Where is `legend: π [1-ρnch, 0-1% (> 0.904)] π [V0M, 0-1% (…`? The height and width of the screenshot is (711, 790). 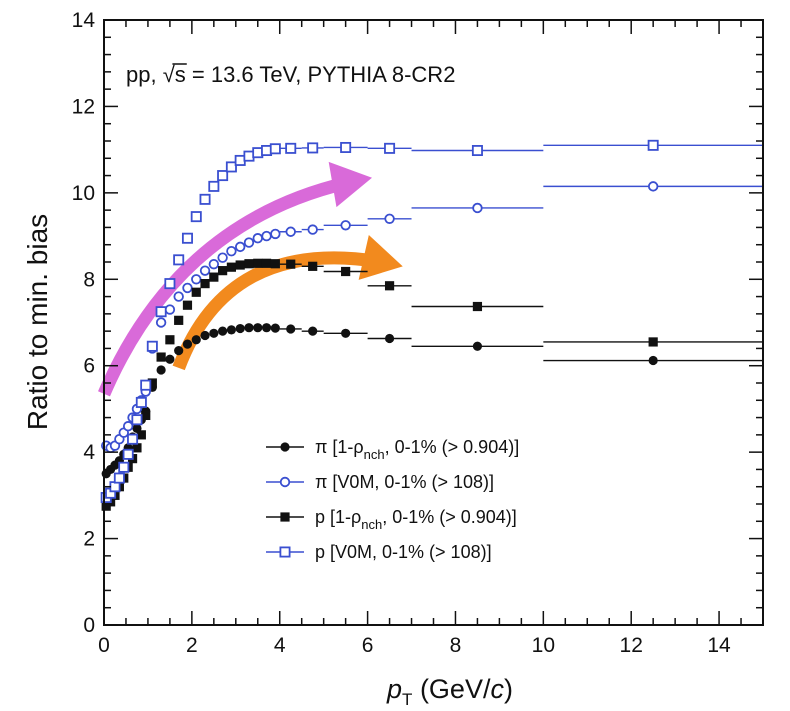
legend: π [1-ρnch, 0-1% (> 0.904)] π [V0M, 0-1% (… is located at coordinates (392, 499).